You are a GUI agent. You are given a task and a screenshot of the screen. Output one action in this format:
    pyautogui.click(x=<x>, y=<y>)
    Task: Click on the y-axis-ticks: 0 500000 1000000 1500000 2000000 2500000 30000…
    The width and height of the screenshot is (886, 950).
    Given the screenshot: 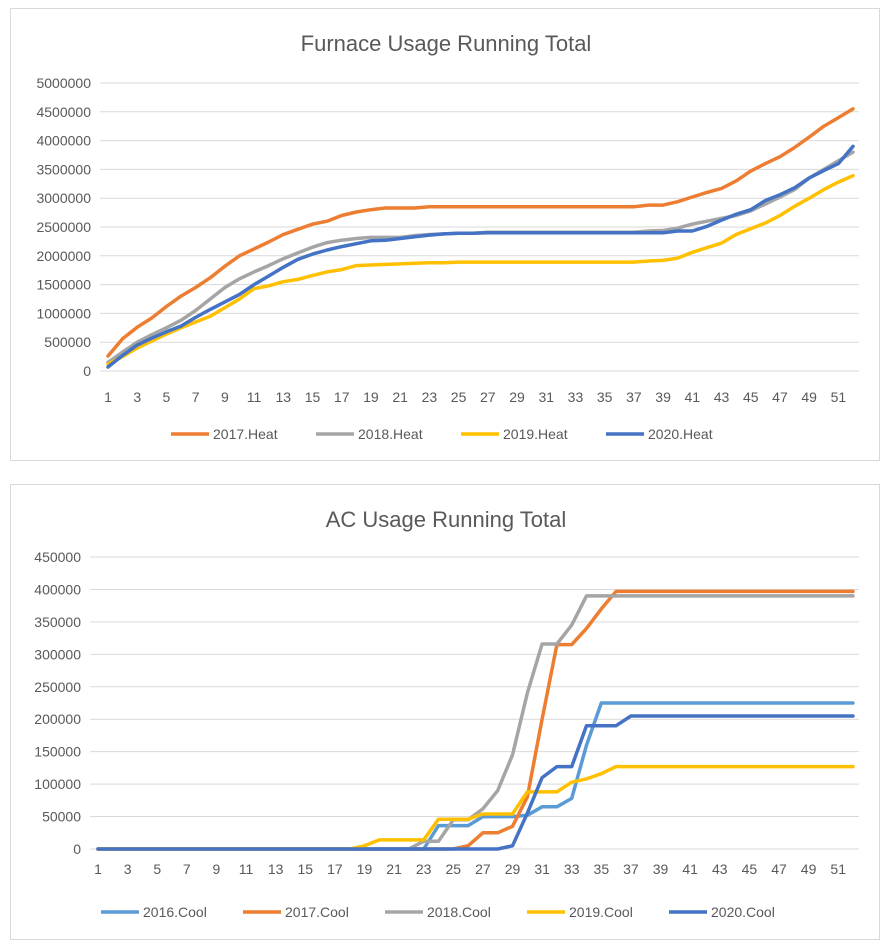 What is the action you would take?
    pyautogui.click(x=63, y=227)
    